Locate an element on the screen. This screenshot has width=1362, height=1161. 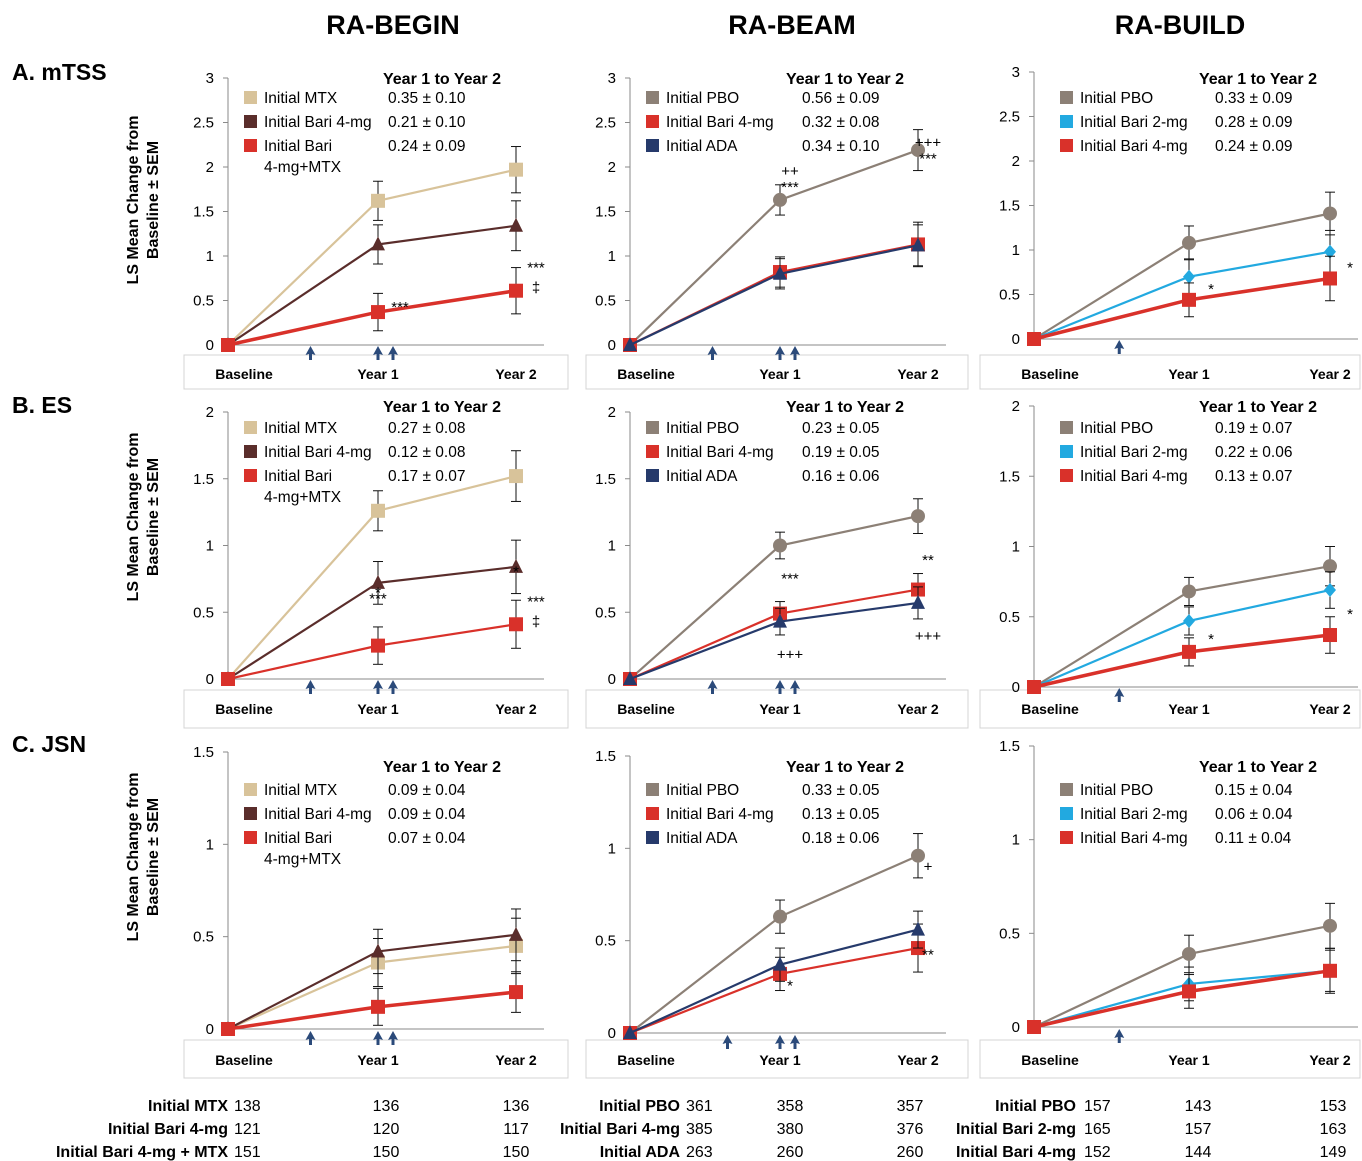
legend-slope-value: 0.11 ± 0.04 is located at coordinates (1253, 838).